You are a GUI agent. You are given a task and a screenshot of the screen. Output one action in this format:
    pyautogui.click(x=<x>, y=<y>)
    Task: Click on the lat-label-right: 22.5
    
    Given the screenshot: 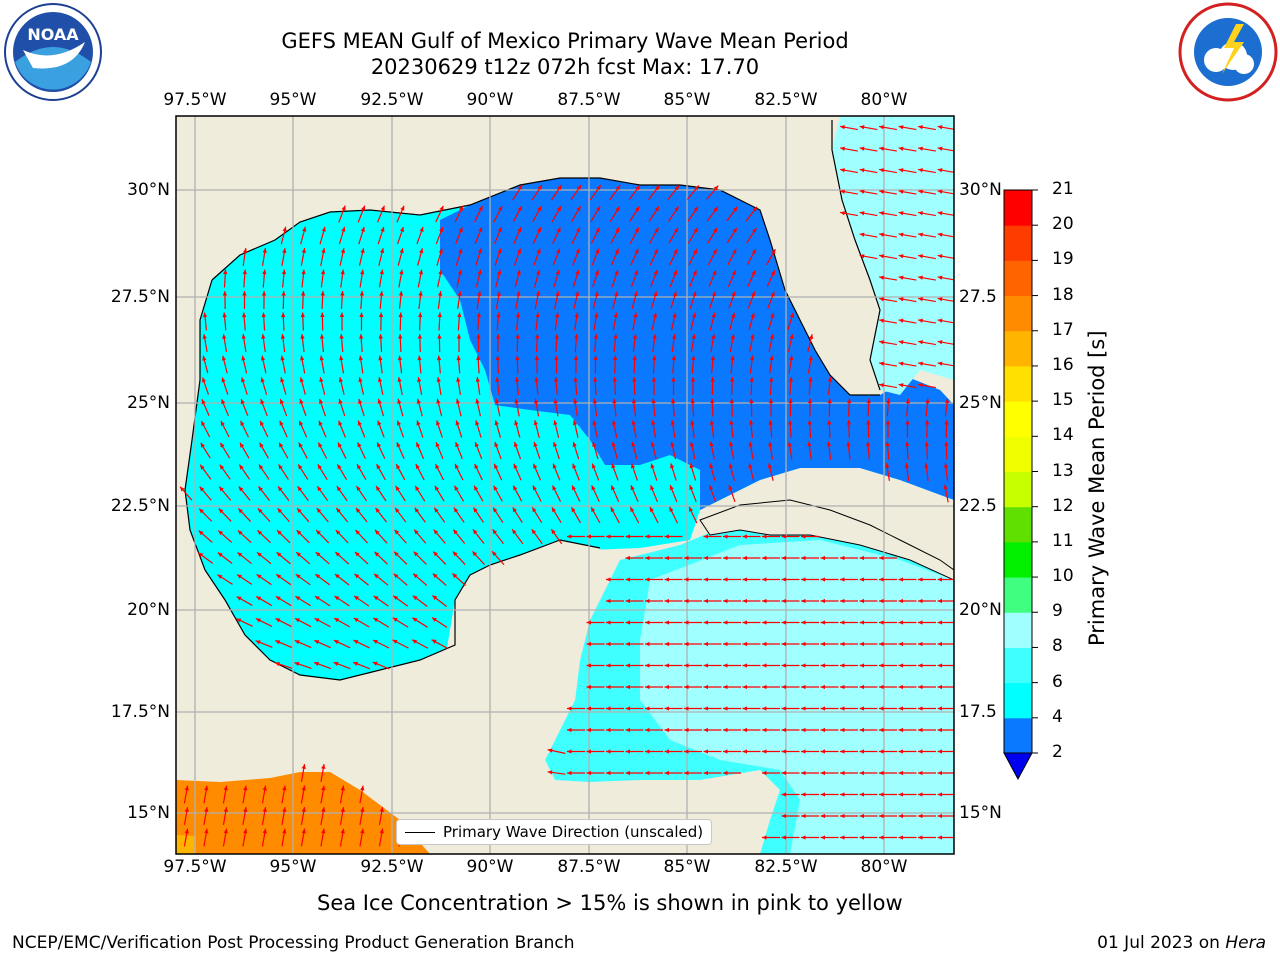 What is the action you would take?
    pyautogui.click(x=978, y=506)
    